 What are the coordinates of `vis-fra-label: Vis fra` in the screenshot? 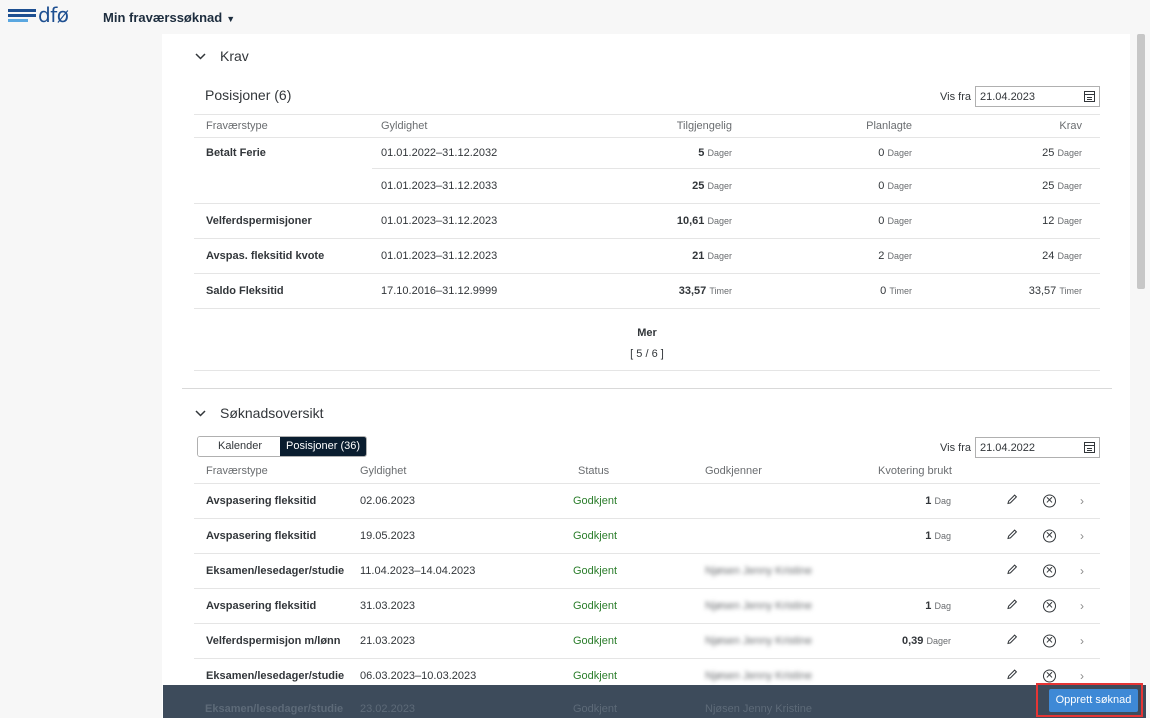 It's located at (955, 96).